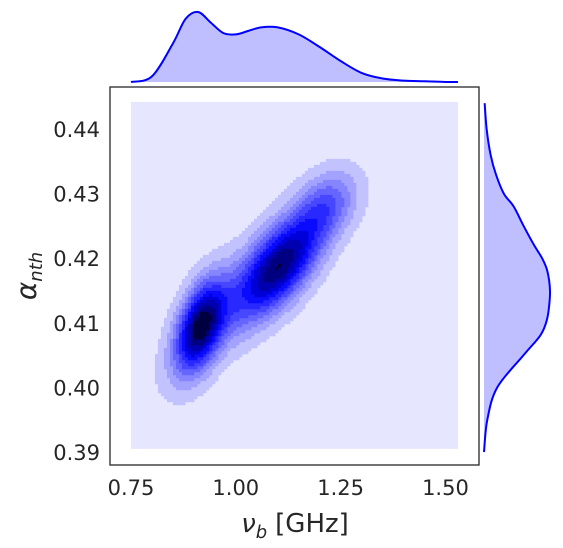 Image resolution: width=563 pixels, height=548 pixels. Describe the element at coordinates (288, 488) in the screenshot. I see `x-axis-ticks: 0.75 1.00 1.25 1.50` at that location.